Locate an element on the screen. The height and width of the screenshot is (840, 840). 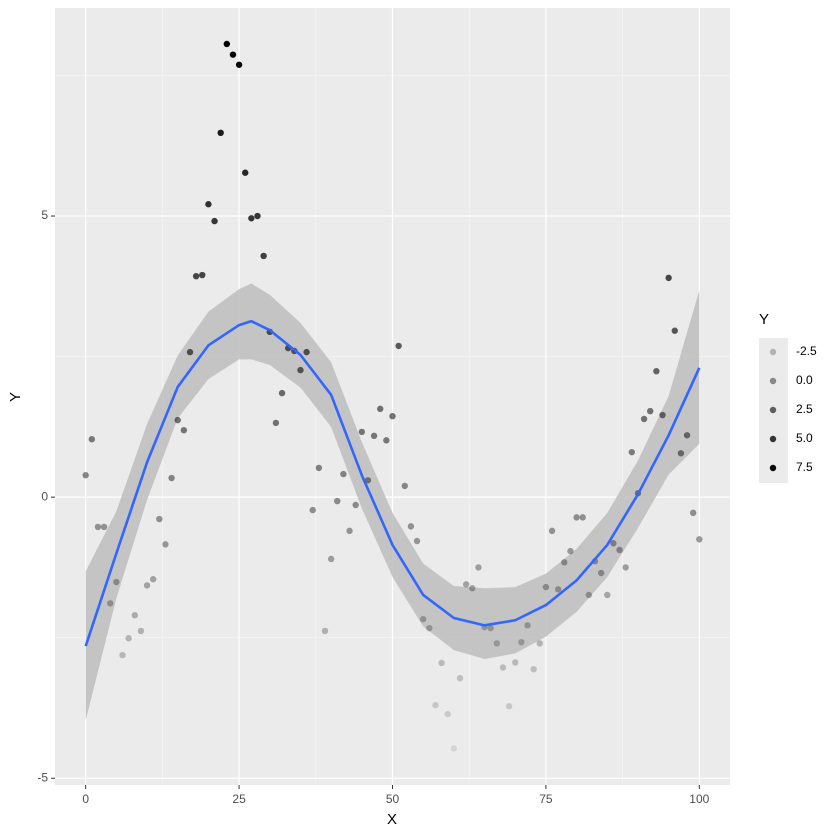
legend-label: 7.5 is located at coordinates (804, 467).